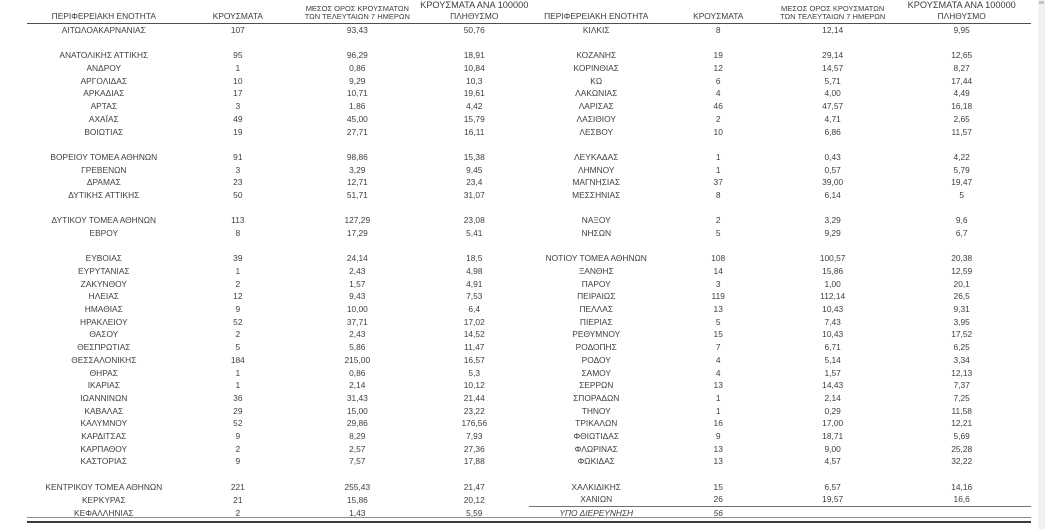  Describe the element at coordinates (833, 30) in the screenshot. I see `avg7-cell-right: 12,14` at that location.